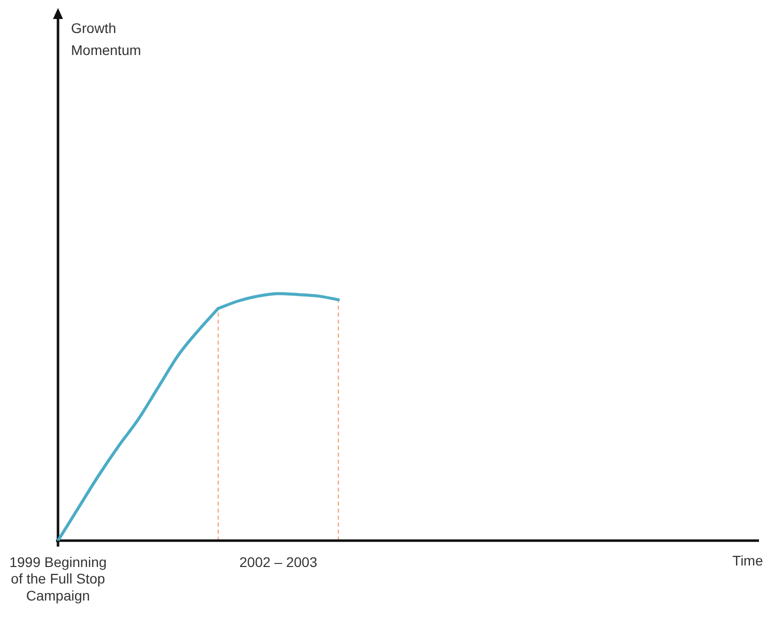  What do you see at coordinates (278, 562) in the screenshot?
I see `x-tick-label: 2002 – 2003` at bounding box center [278, 562].